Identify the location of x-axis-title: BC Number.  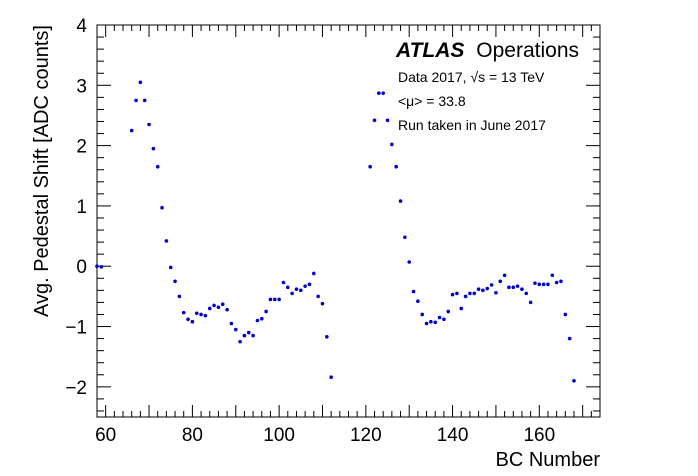
(548, 460).